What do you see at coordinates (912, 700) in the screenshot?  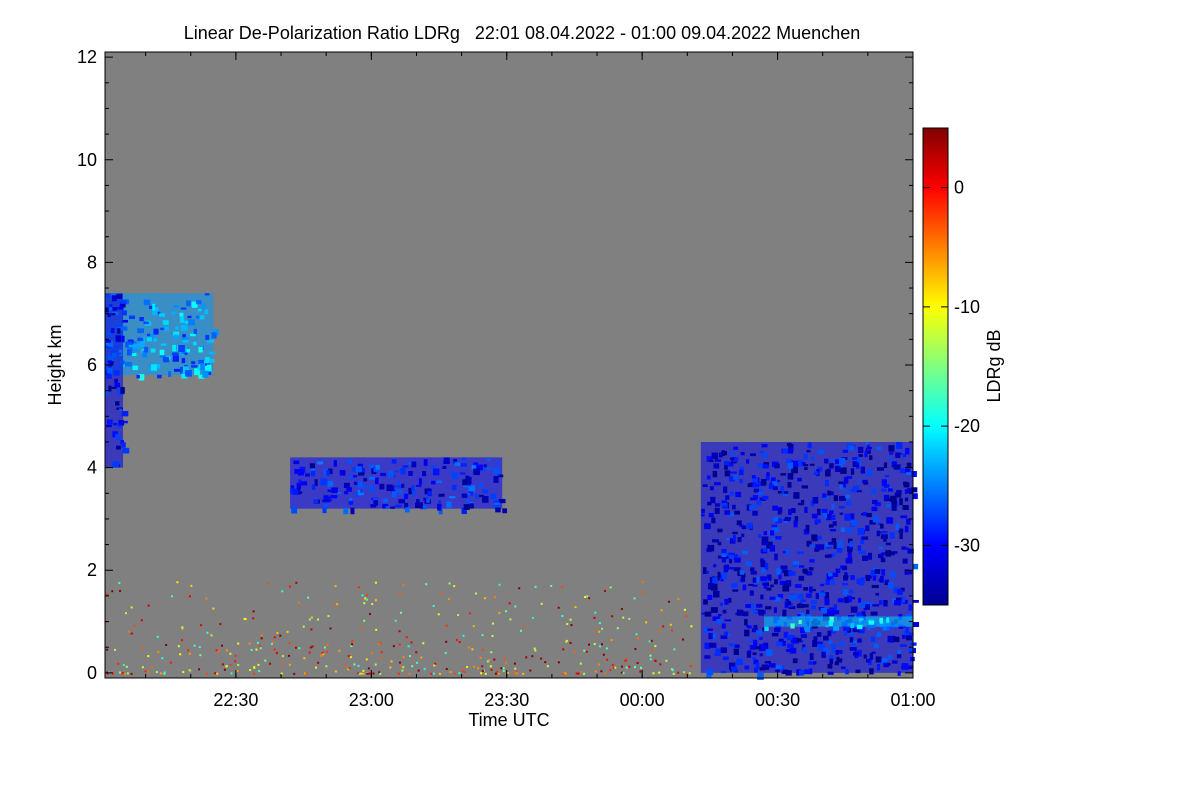 I see `x-tick-label: 01:00` at bounding box center [912, 700].